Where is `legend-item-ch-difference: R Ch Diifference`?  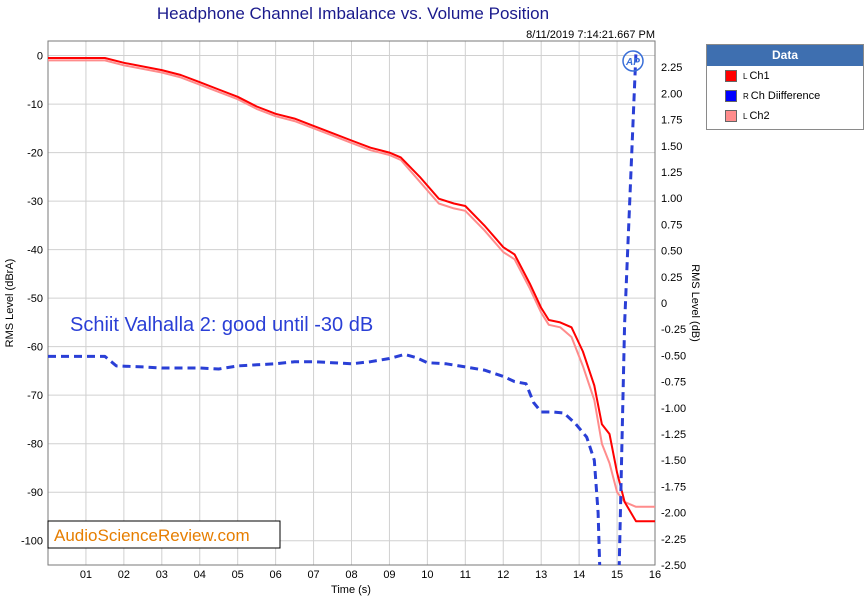 legend-item-ch-difference: R Ch Diifference is located at coordinates (785, 96).